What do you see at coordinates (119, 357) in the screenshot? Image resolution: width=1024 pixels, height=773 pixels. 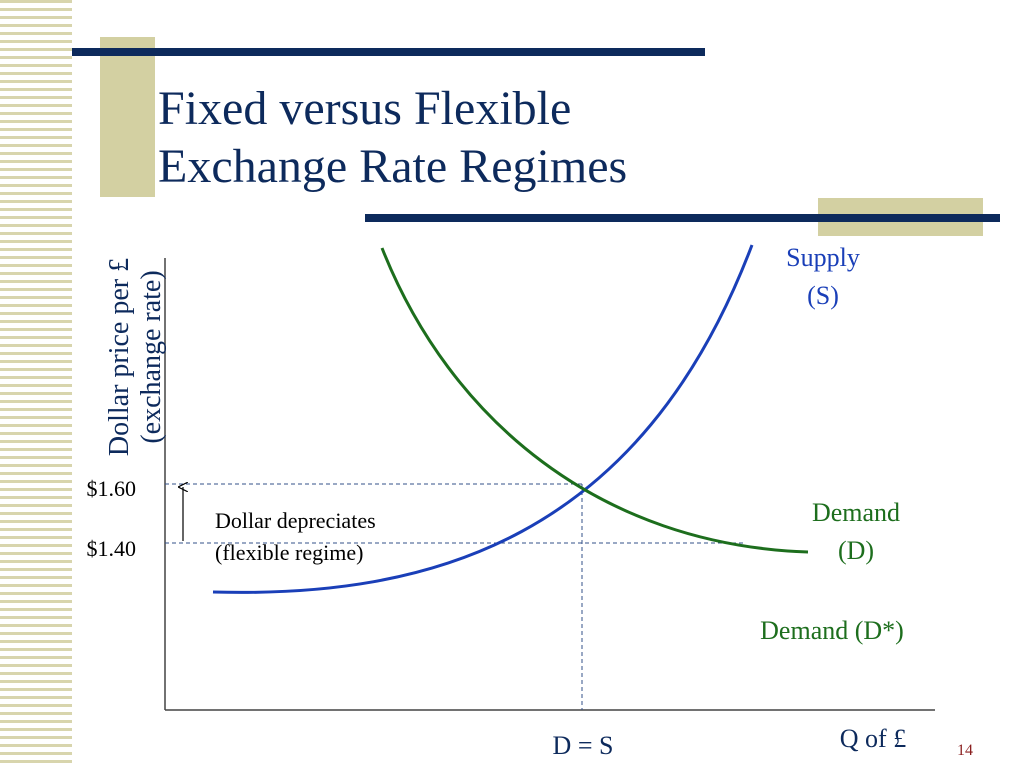 I see `y-axis-label: Dollar price per £` at bounding box center [119, 357].